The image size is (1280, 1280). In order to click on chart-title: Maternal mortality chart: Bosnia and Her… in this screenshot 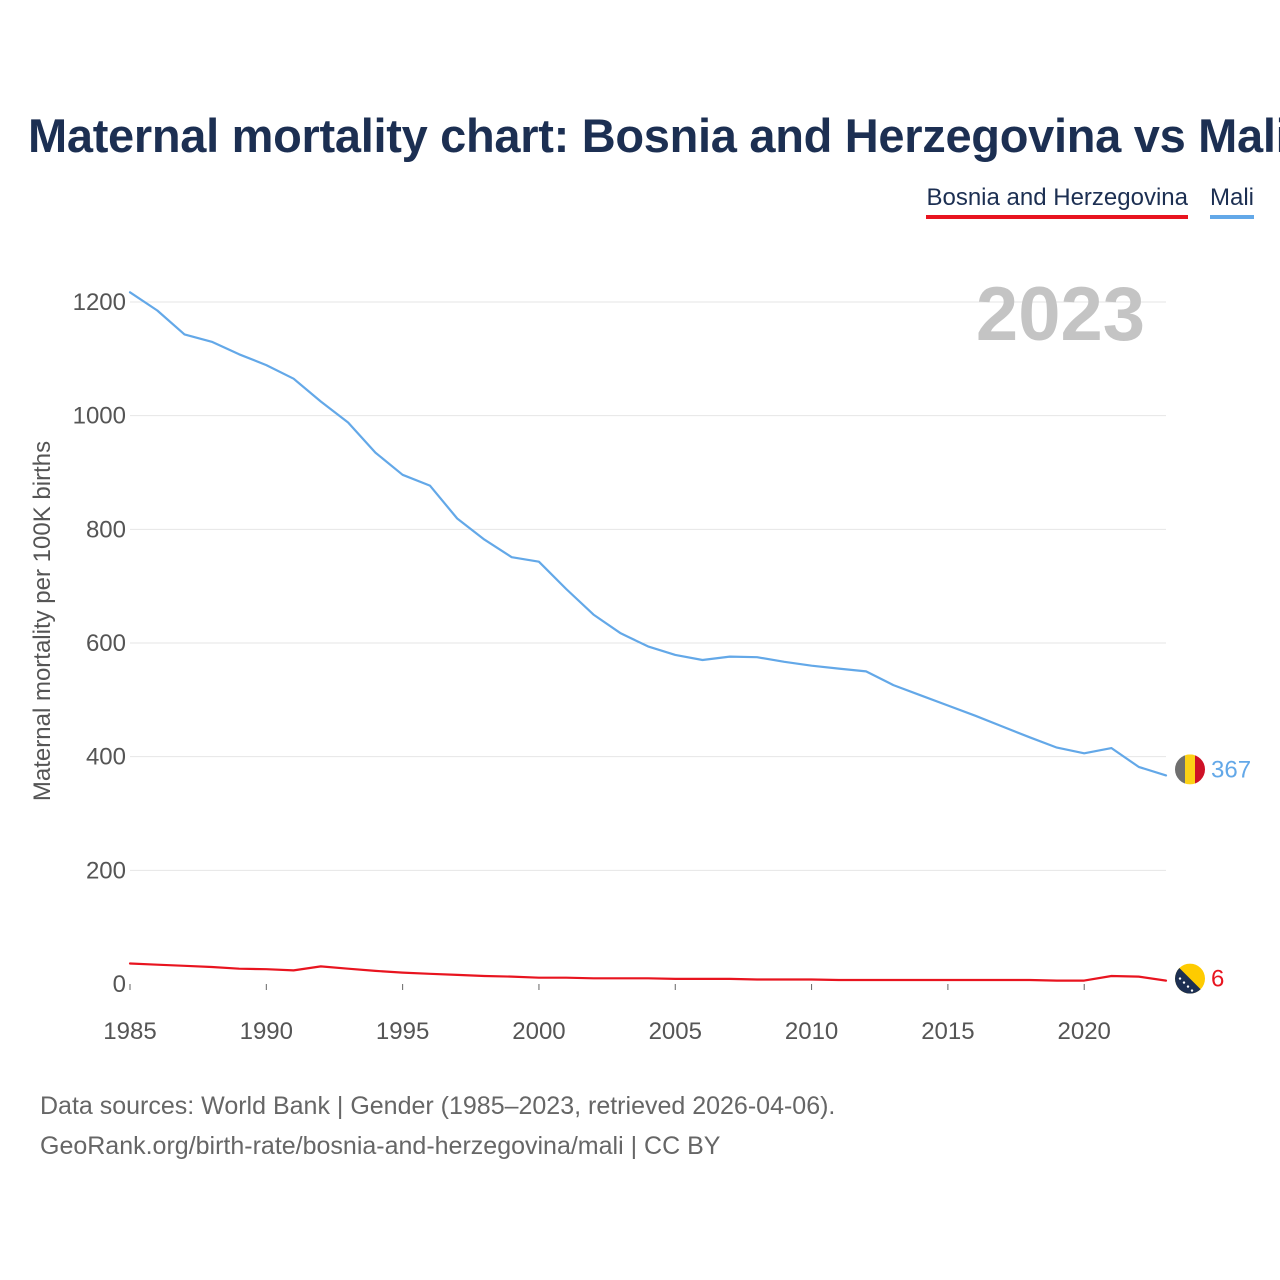, I will do `click(654, 135)`.